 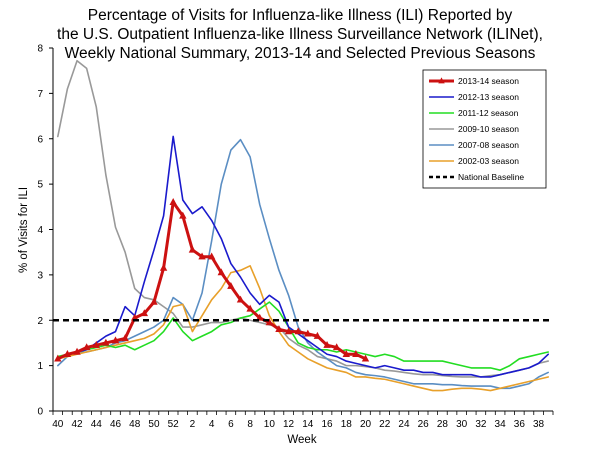 I want to click on y-tick-label-5: 5, so click(x=40, y=185).